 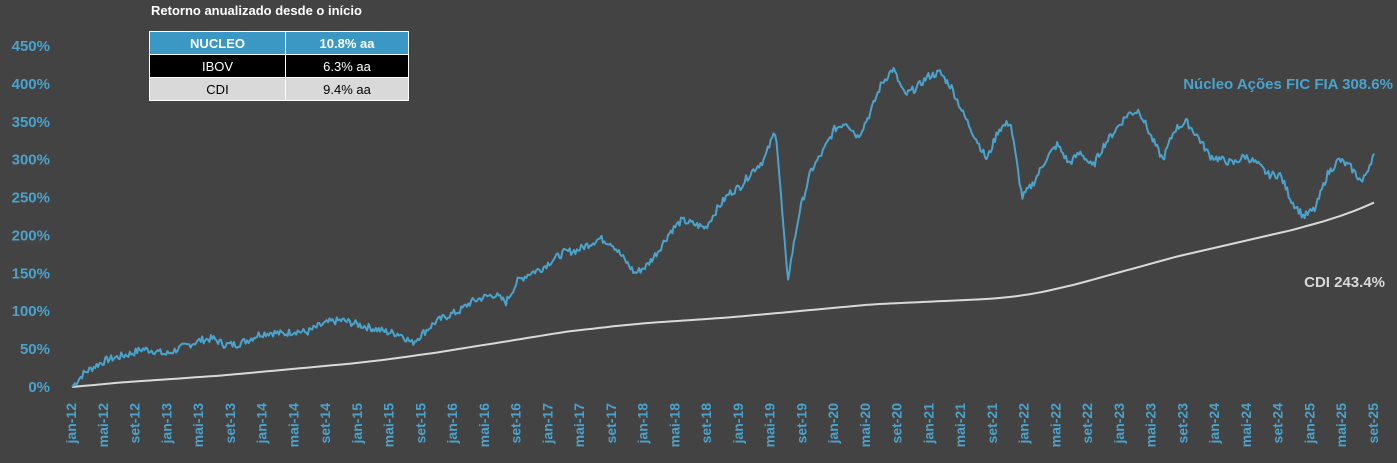 I want to click on x-tick-label: mai-22, so click(x=1055, y=425).